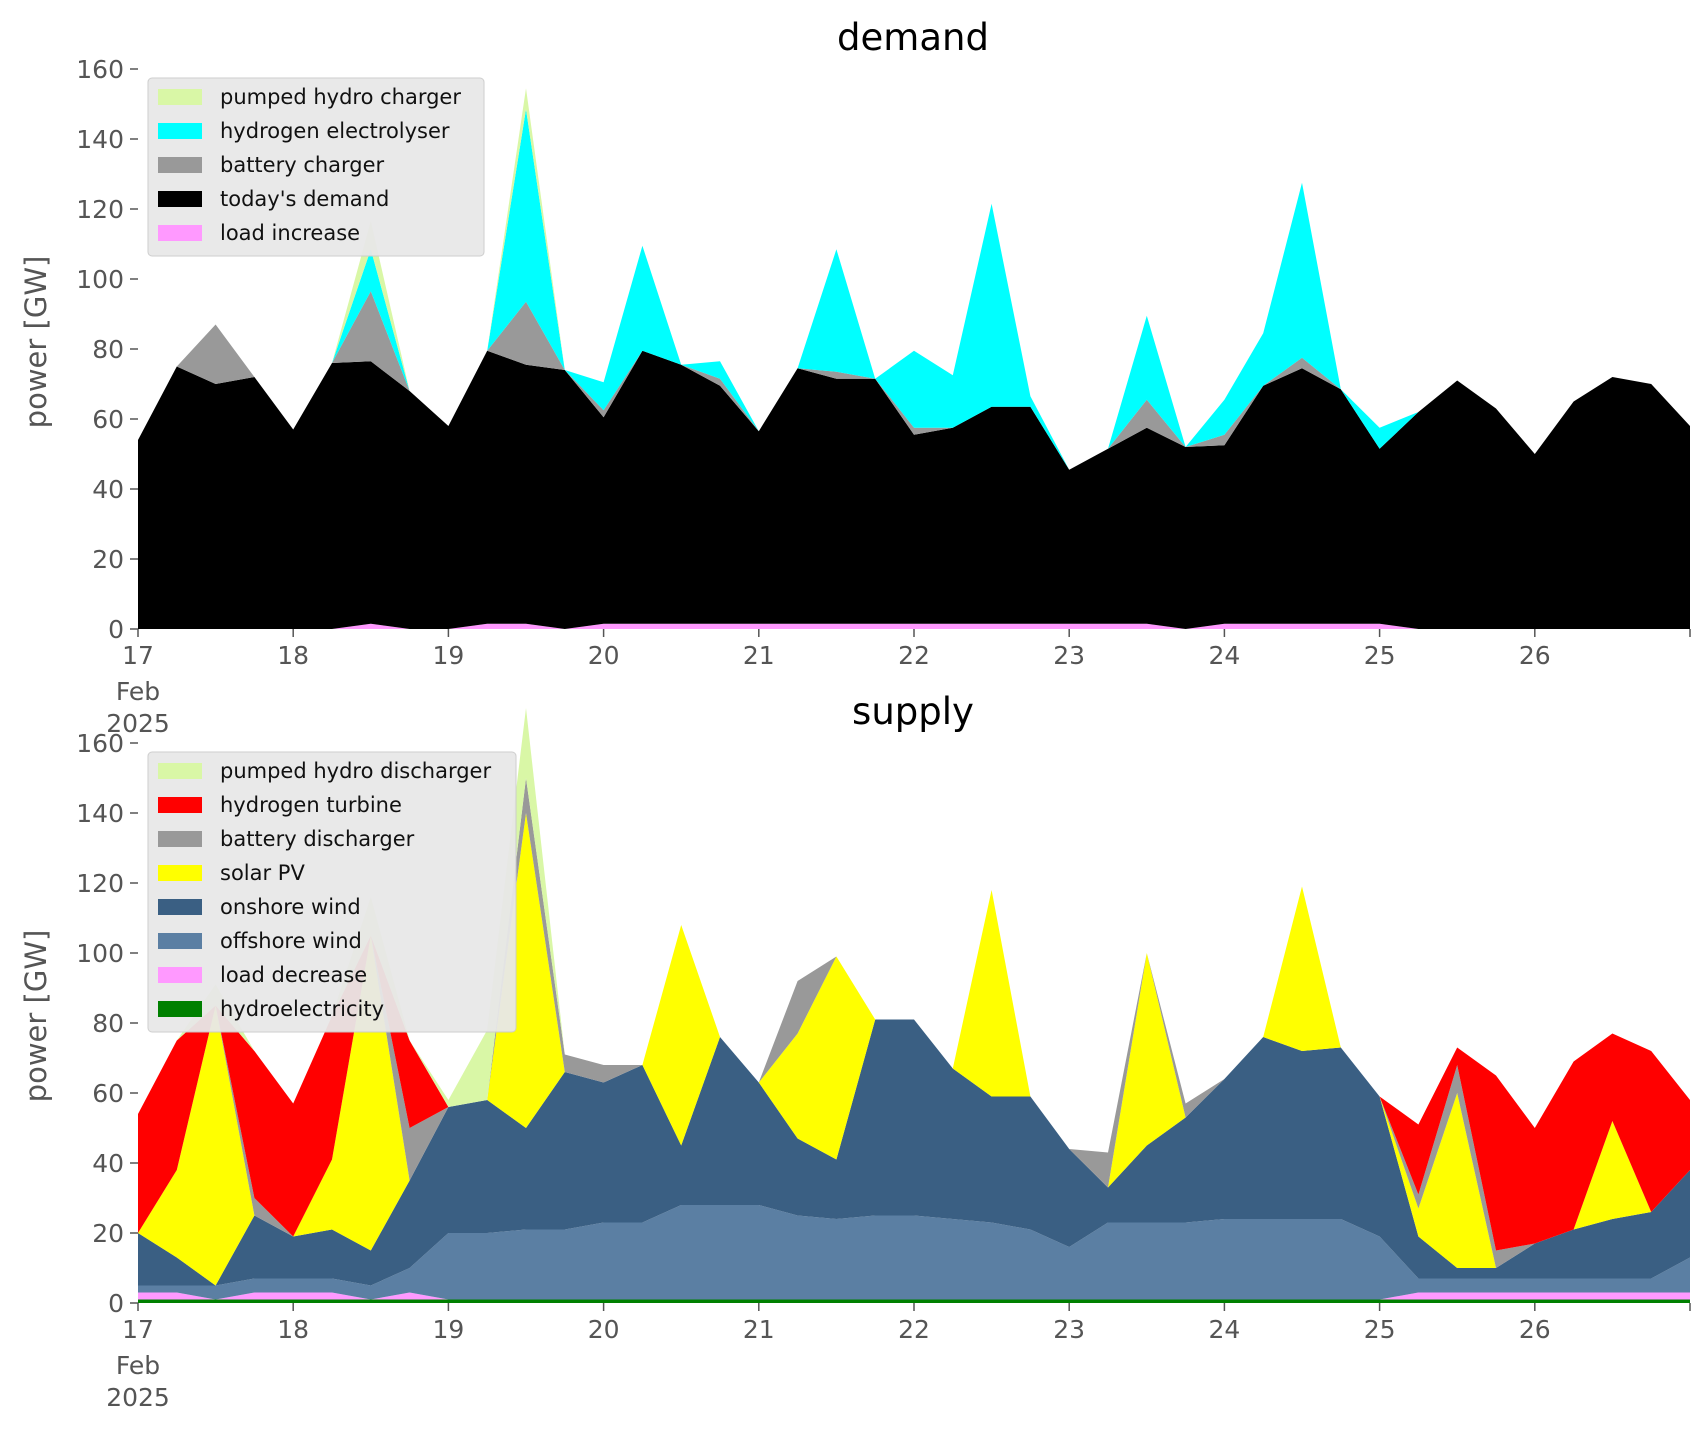 This screenshot has width=1706, height=1431. What do you see at coordinates (340, 97) in the screenshot?
I see `legend-label-pumped-hydro-charger: pumped hydro charger` at bounding box center [340, 97].